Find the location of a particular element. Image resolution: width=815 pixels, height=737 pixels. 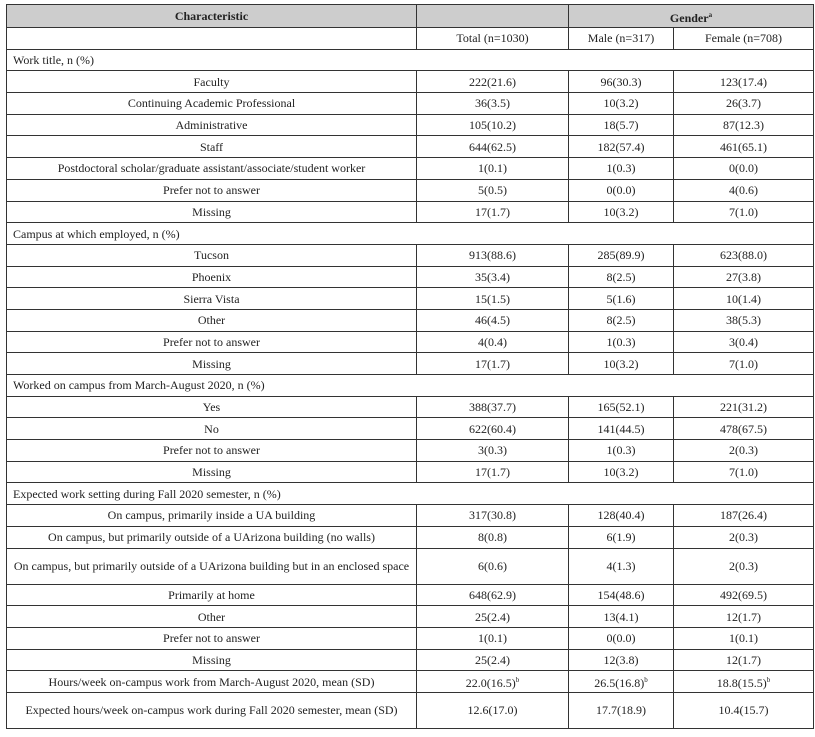

female-value: 12(1.7) is located at coordinates (743, 660).